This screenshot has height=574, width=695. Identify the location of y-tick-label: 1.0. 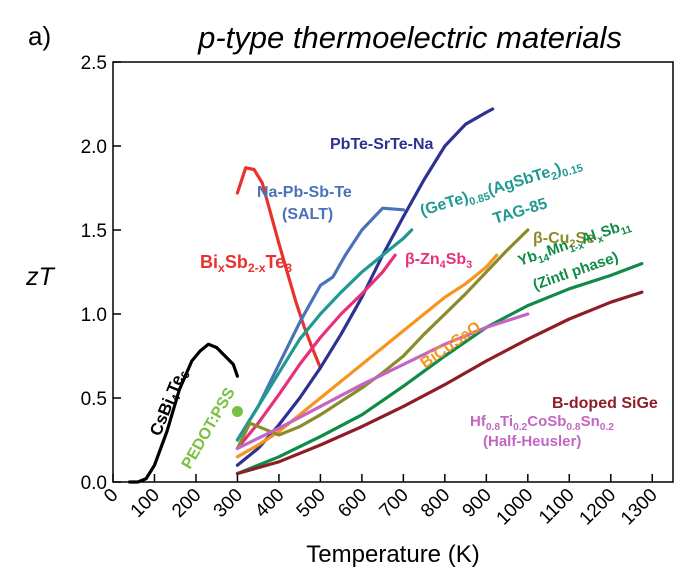
(94, 315).